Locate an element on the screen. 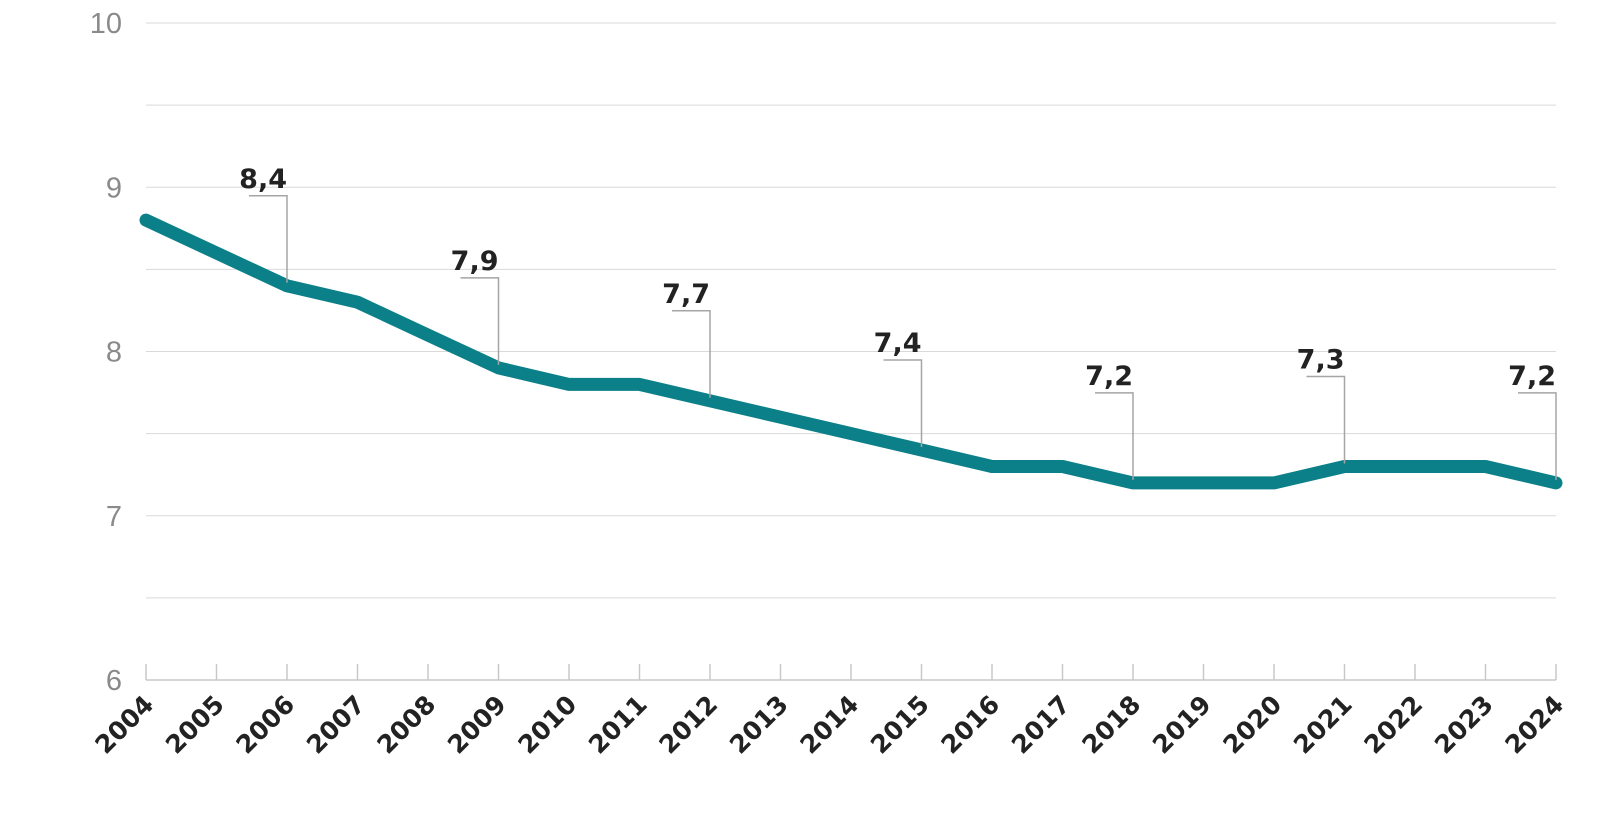 Image resolution: width=1600 pixels, height=822 pixels. x-tick-label: 2020 is located at coordinates (1253, 725).